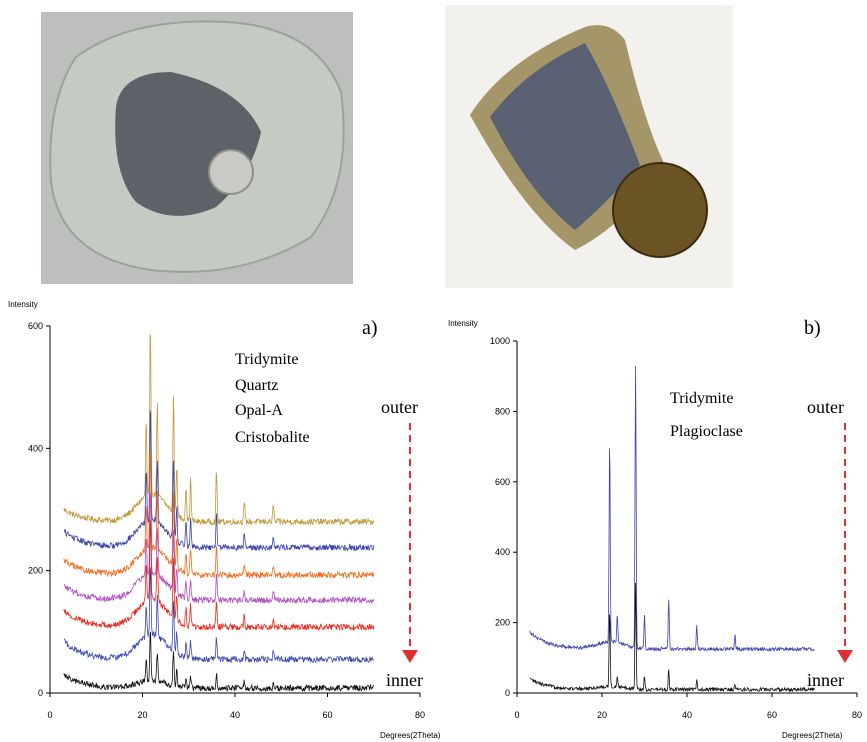  Describe the element at coordinates (420, 715) in the screenshot. I see `chart-a-xtick-label: 80` at that location.